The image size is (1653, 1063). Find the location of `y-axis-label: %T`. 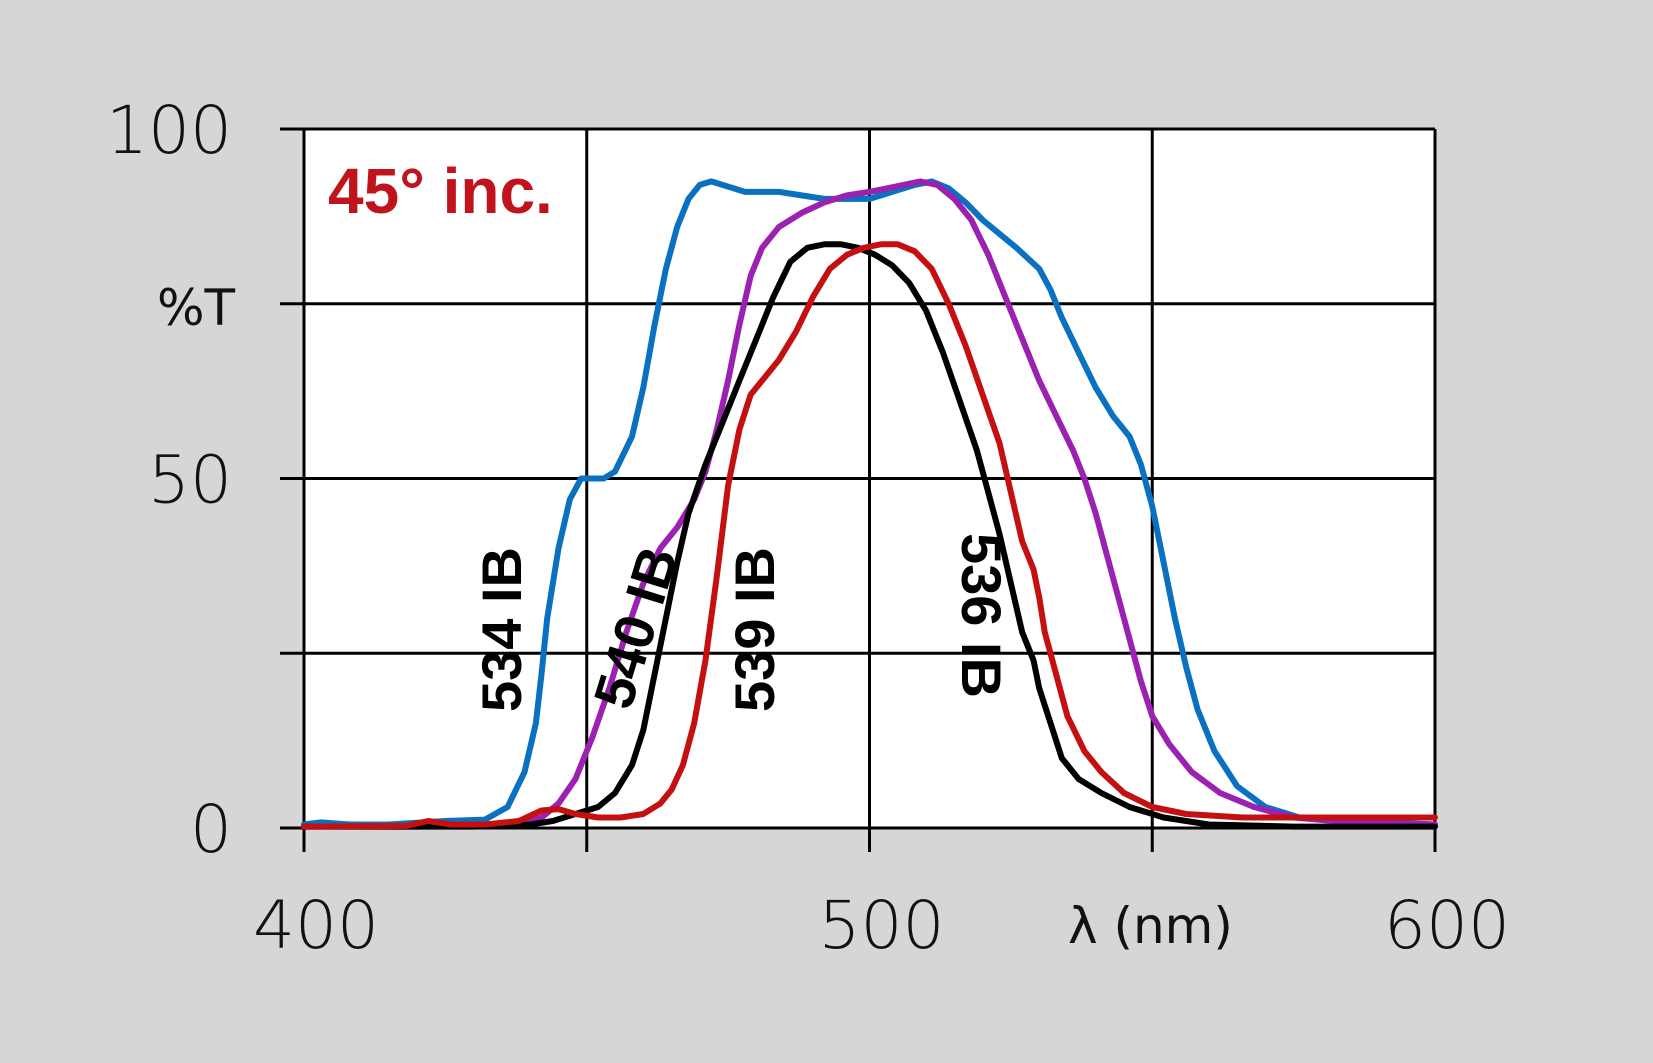

y-axis-label: %T is located at coordinates (196, 308).